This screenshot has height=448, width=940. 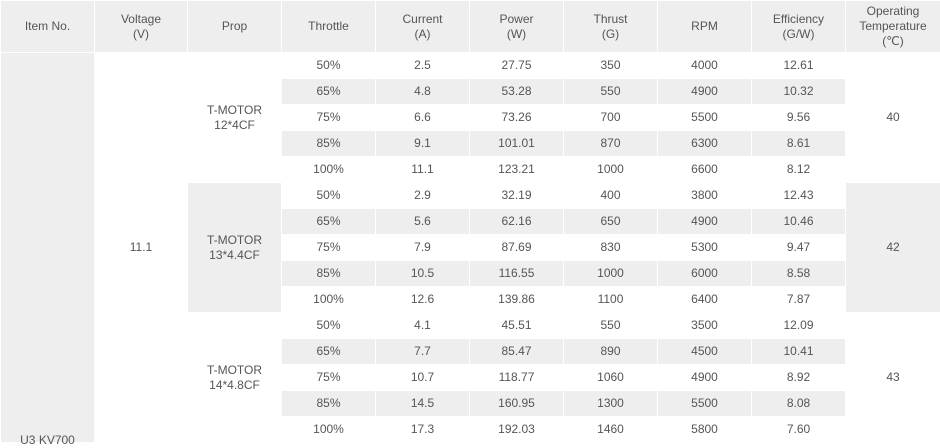 What do you see at coordinates (799, 326) in the screenshot?
I see `efficiency-cell: 12.09` at bounding box center [799, 326].